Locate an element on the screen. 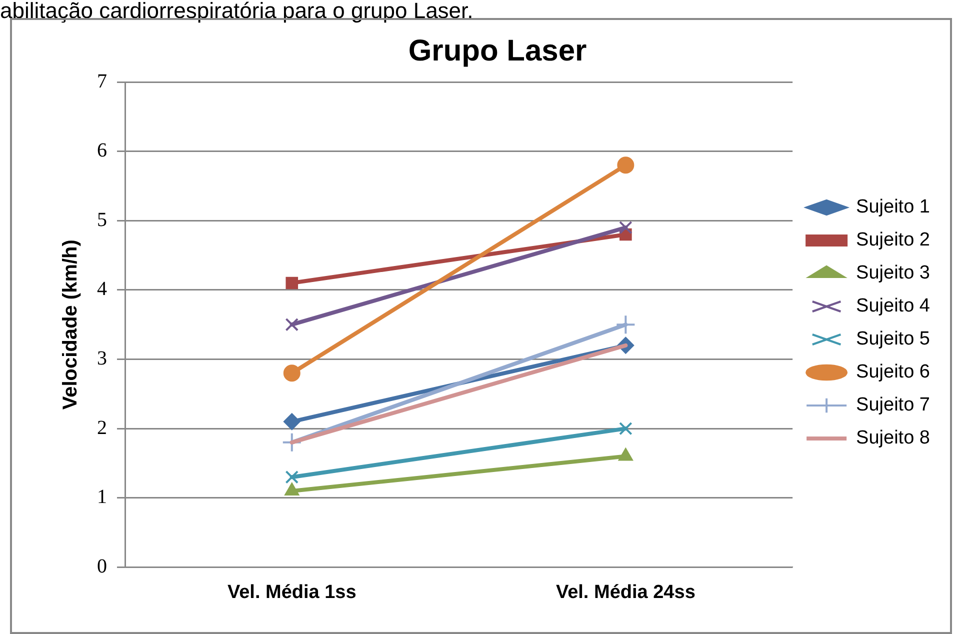 The width and height of the screenshot is (954, 634). x-tick-label: Vel. Média 1ss is located at coordinates (291, 592).